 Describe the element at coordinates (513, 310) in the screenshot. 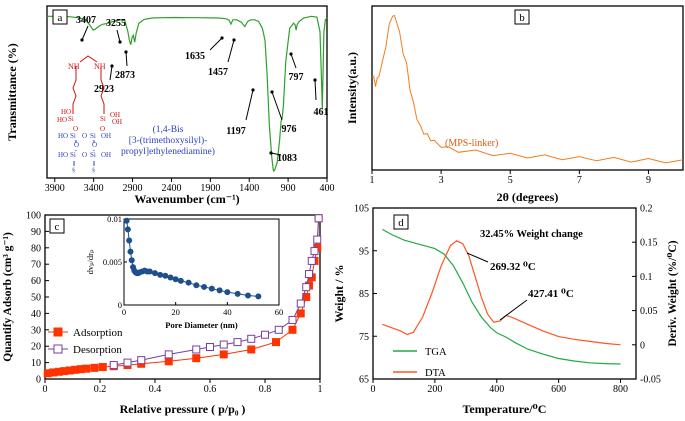

I see `d-dta-peak-arrow` at that location.